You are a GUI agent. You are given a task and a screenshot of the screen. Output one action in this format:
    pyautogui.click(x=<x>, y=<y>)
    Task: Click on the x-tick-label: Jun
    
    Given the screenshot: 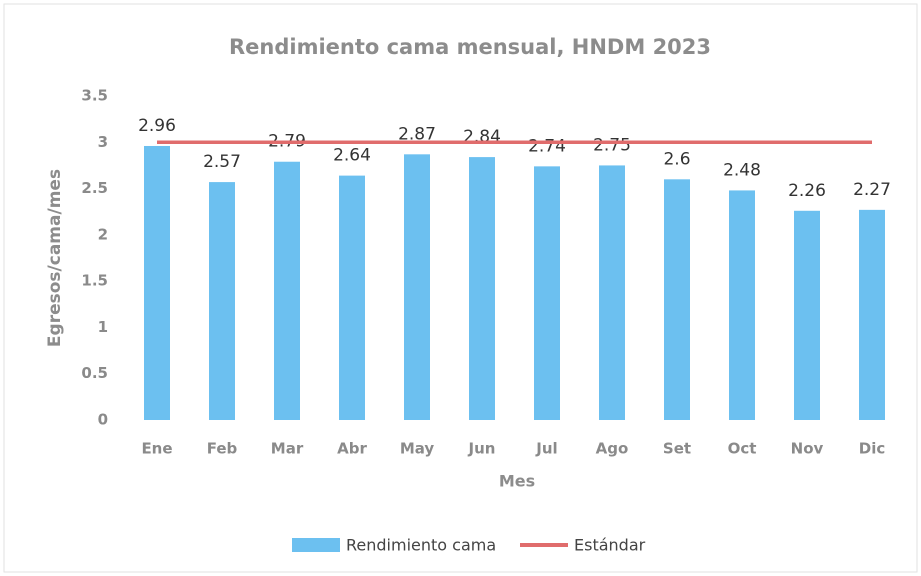 What is the action you would take?
    pyautogui.click(x=482, y=449)
    